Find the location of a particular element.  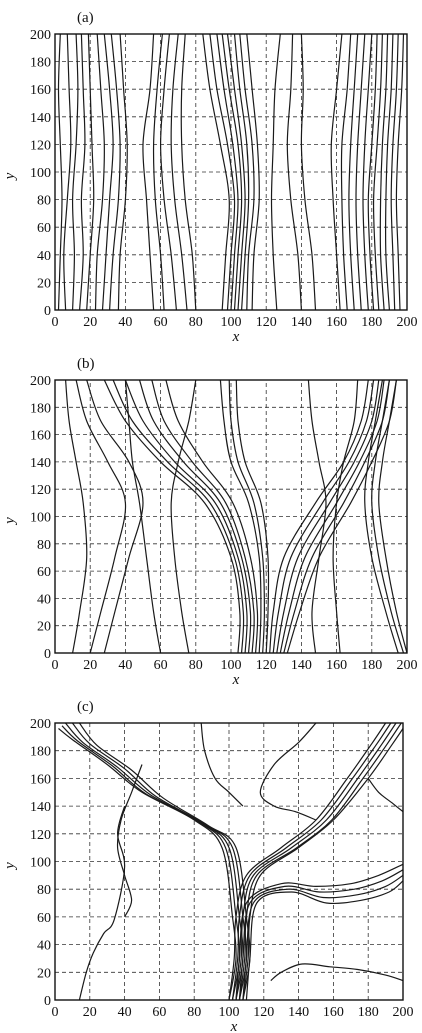

x-tick-label: 60 is located at coordinates (161, 665).